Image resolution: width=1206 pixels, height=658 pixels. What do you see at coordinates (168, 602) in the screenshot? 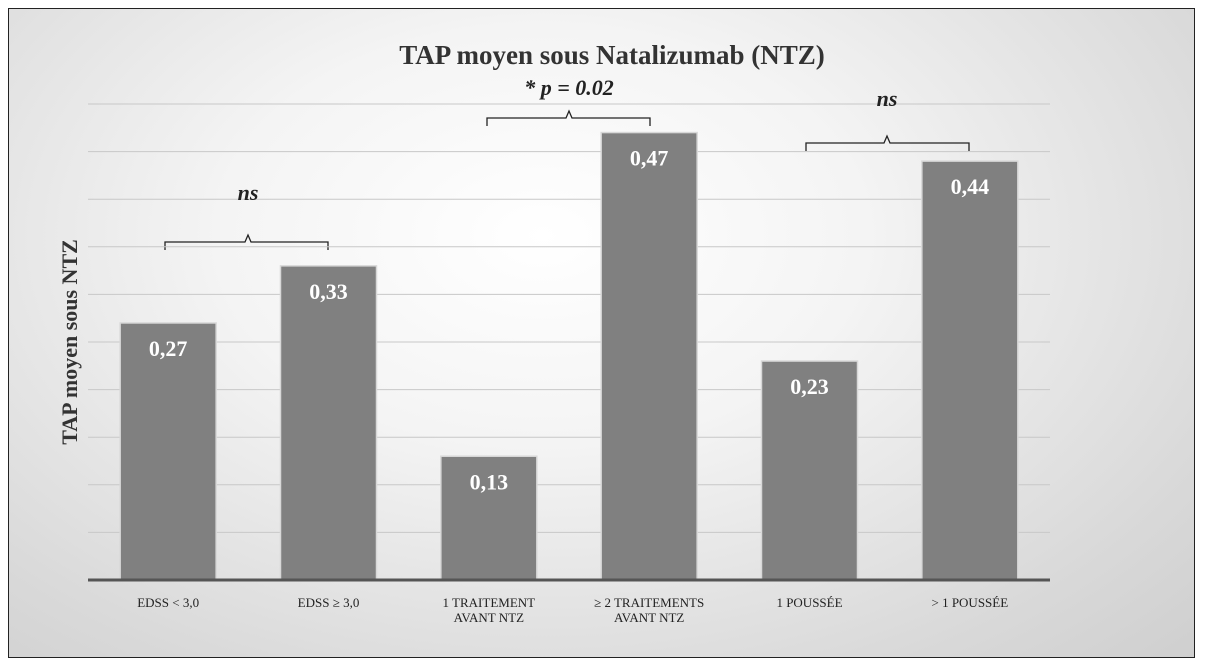
I see `x-tick-label: EDSS < 3,0` at bounding box center [168, 602].